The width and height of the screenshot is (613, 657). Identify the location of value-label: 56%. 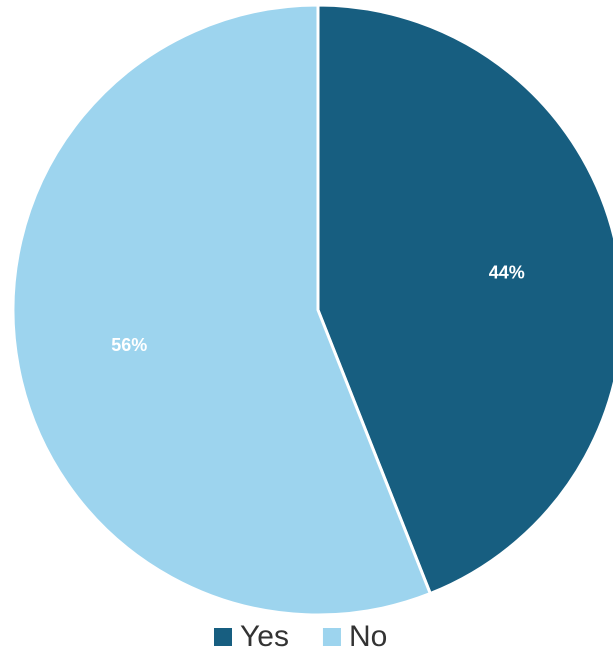
(129, 345).